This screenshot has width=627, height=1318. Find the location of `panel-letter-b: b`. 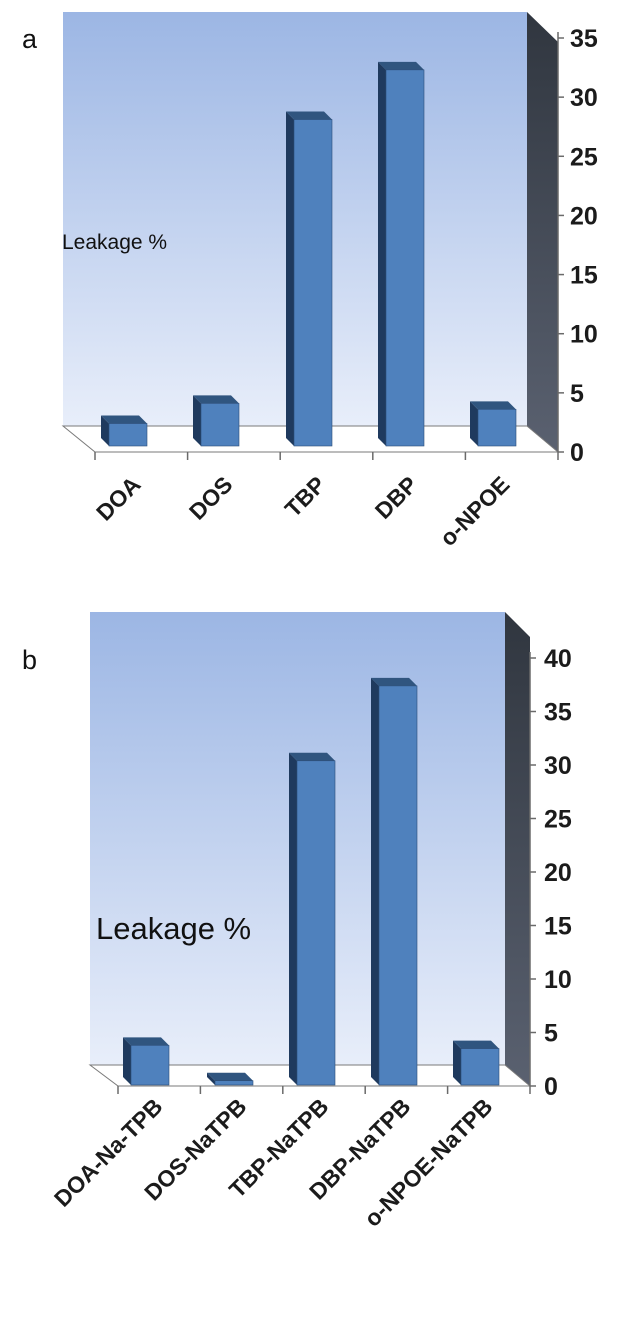

panel-letter-b: b is located at coordinates (29, 660).